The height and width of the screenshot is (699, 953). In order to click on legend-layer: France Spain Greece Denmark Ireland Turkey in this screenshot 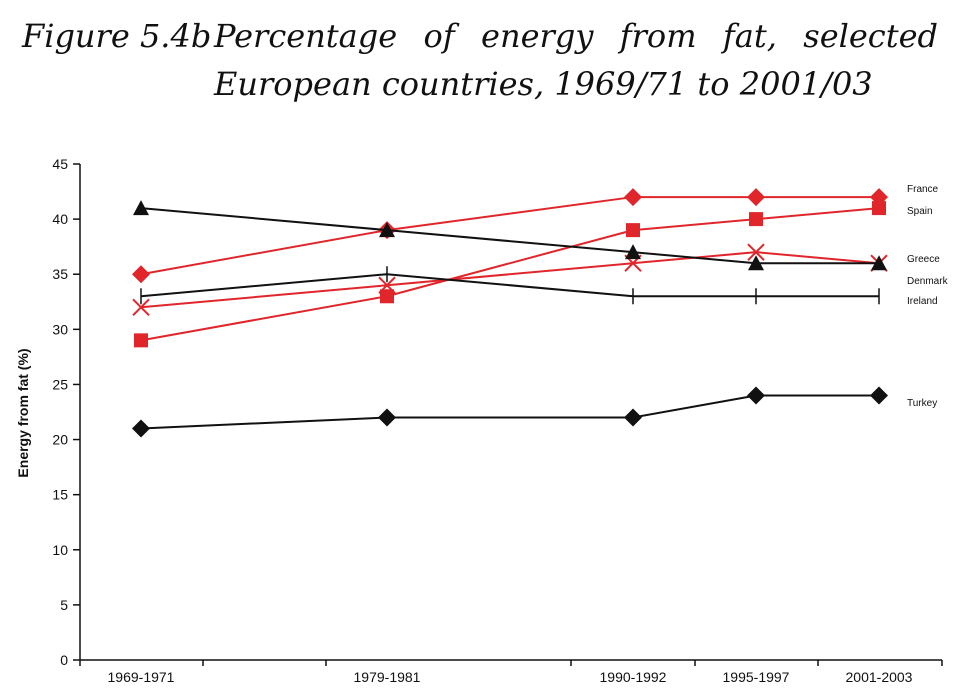, I will do `click(928, 296)`.